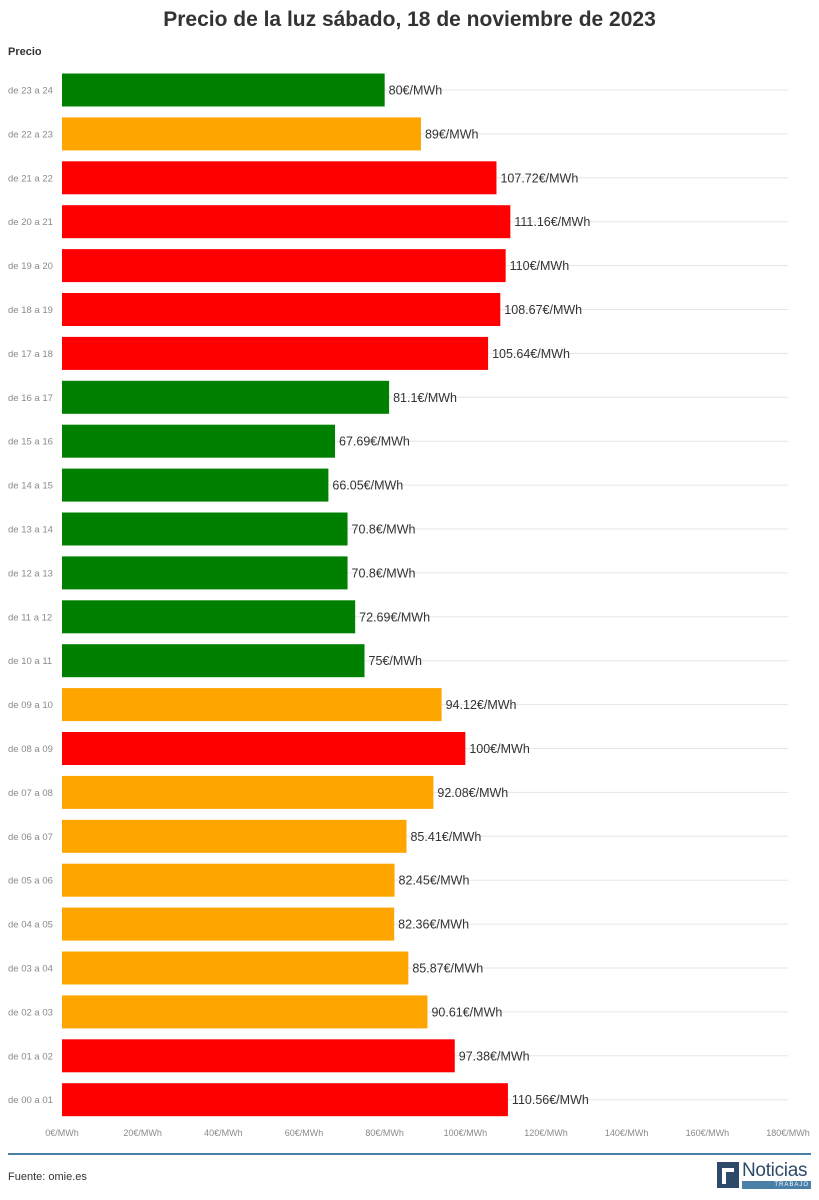 The width and height of the screenshot is (819, 1200). What do you see at coordinates (30, 969) in the screenshot?
I see `category-label: de 03 a 04` at bounding box center [30, 969].